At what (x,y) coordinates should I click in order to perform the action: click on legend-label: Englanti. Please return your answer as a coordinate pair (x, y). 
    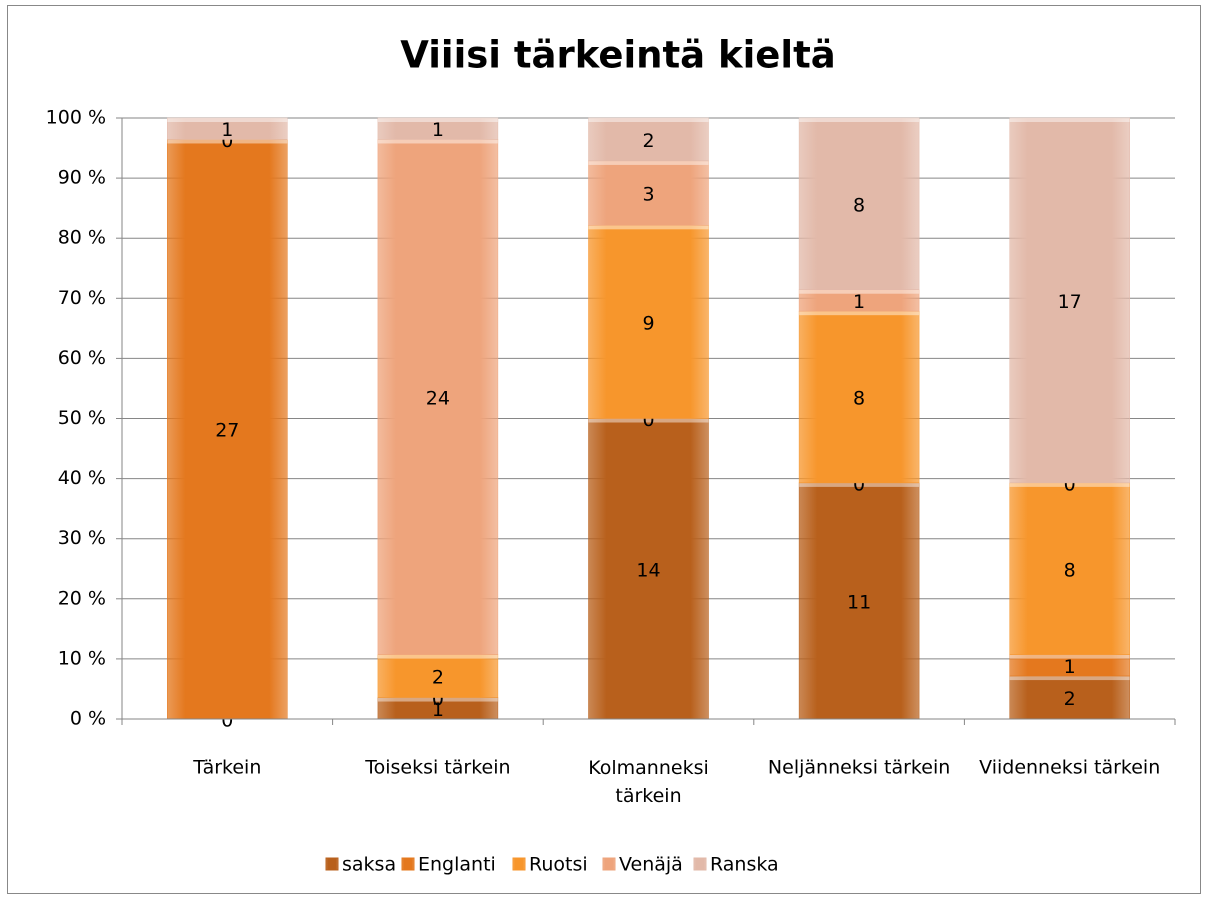
    Looking at the image, I should click on (457, 865).